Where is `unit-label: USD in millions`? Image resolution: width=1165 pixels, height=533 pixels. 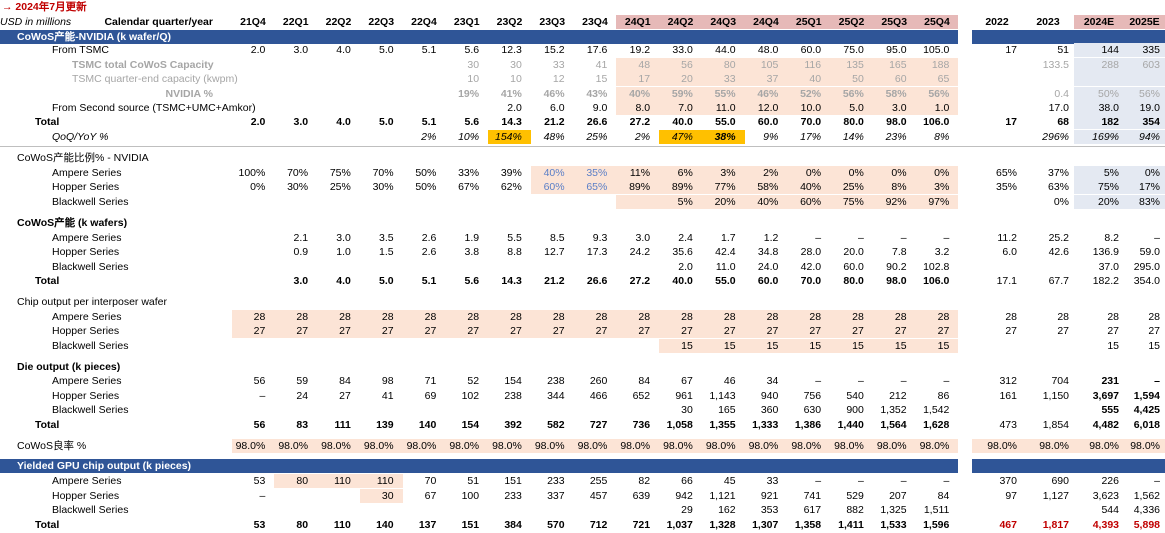
unit-label: USD in millions is located at coordinates (36, 21).